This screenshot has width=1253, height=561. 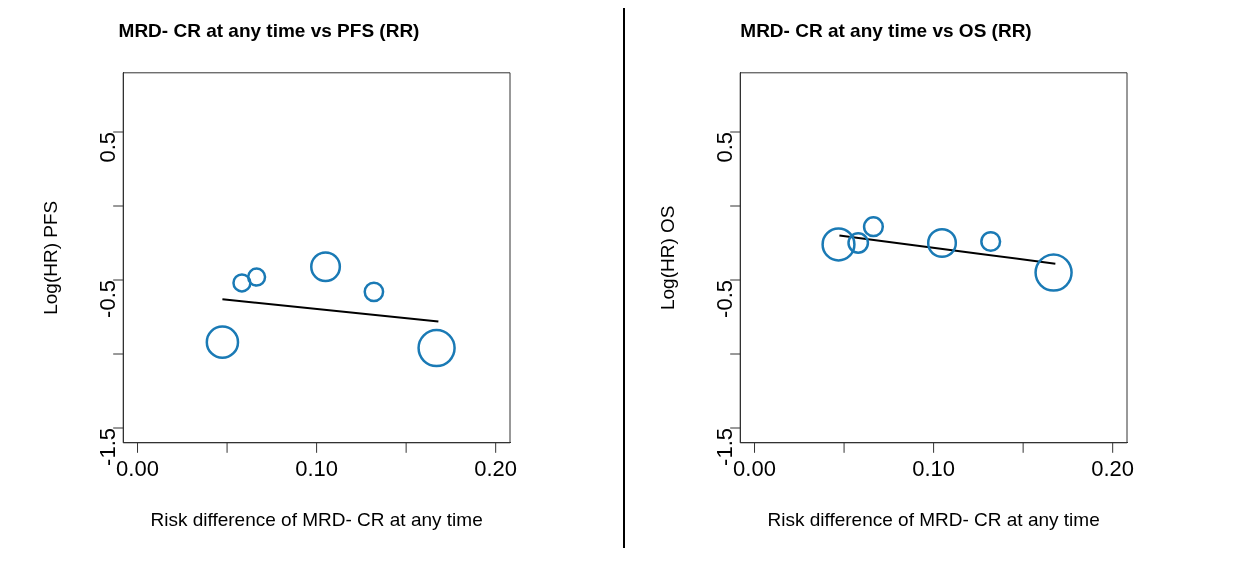 I want to click on y-axis-title: Log(HR) PFS, so click(x=50, y=257).